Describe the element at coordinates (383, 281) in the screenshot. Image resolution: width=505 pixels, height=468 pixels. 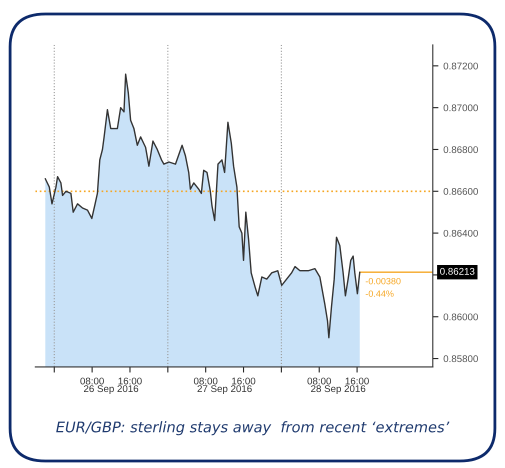
I see `annotation: -0.00380` at that location.